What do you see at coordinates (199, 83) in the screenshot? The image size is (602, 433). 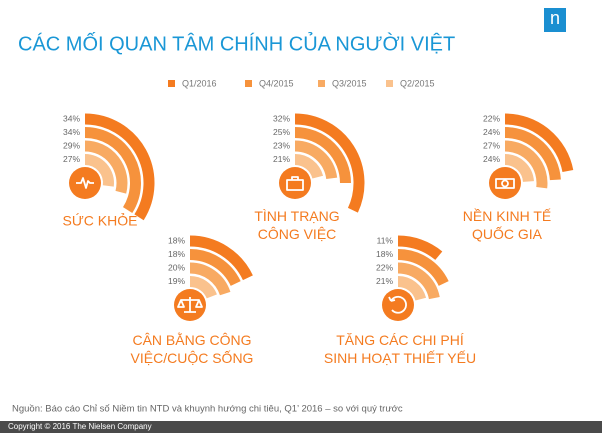 I see `legend-label: Q1/2016` at bounding box center [199, 83].